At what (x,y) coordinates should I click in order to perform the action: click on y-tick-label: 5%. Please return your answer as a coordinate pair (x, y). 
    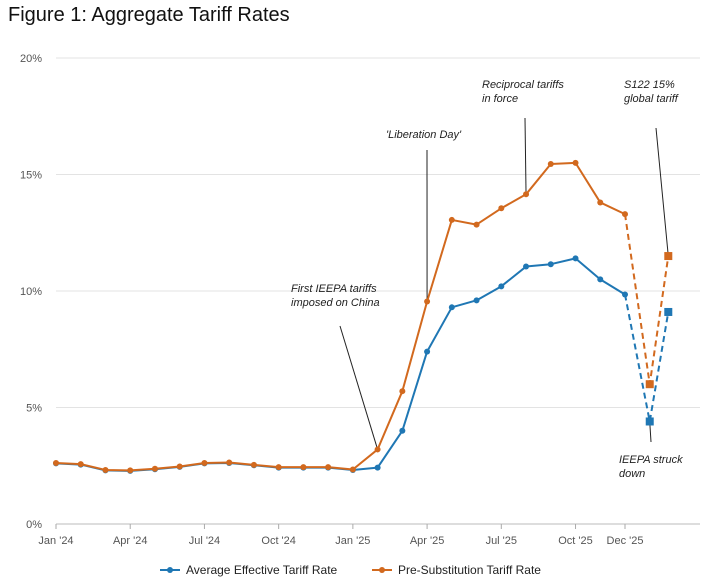
    Looking at the image, I should click on (34, 409).